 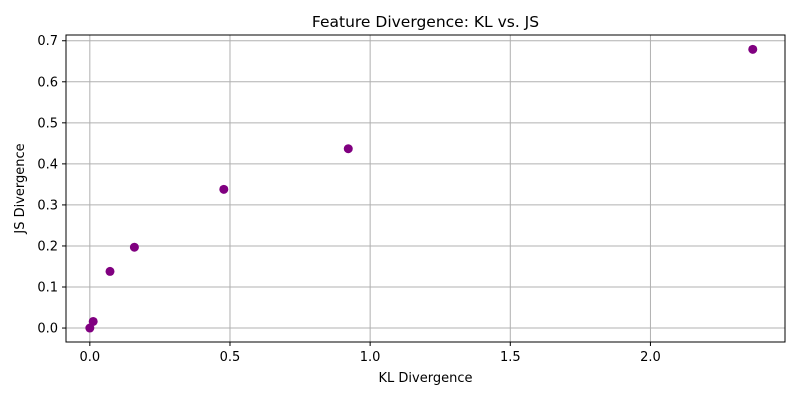 I want to click on y-tick-label: 0.0, so click(x=47, y=329).